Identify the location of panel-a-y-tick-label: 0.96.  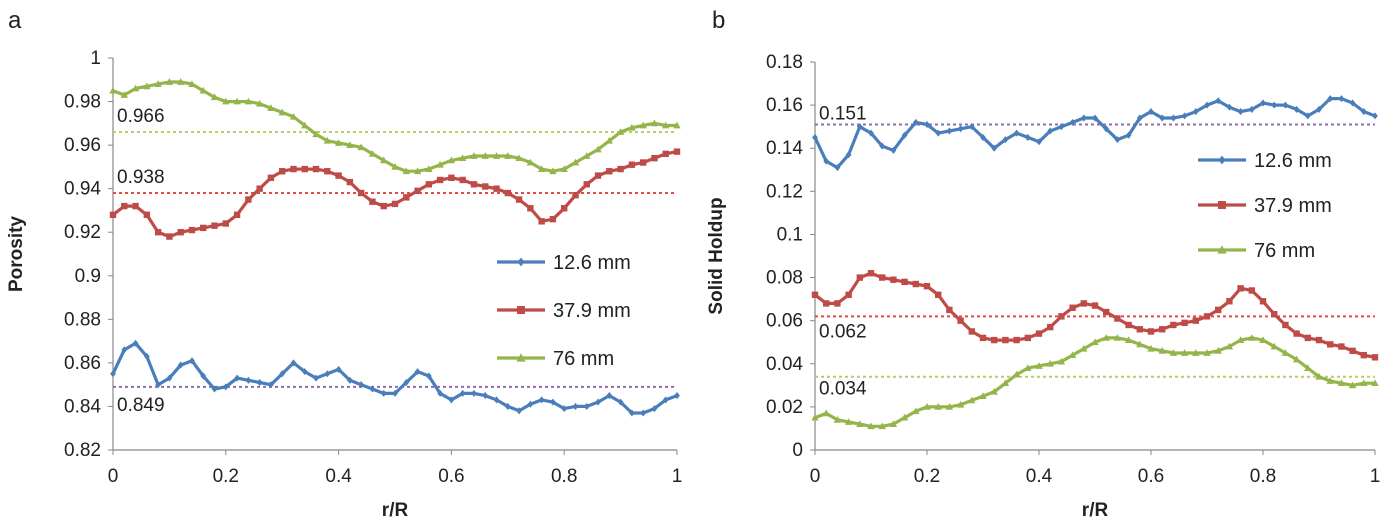
(82, 145).